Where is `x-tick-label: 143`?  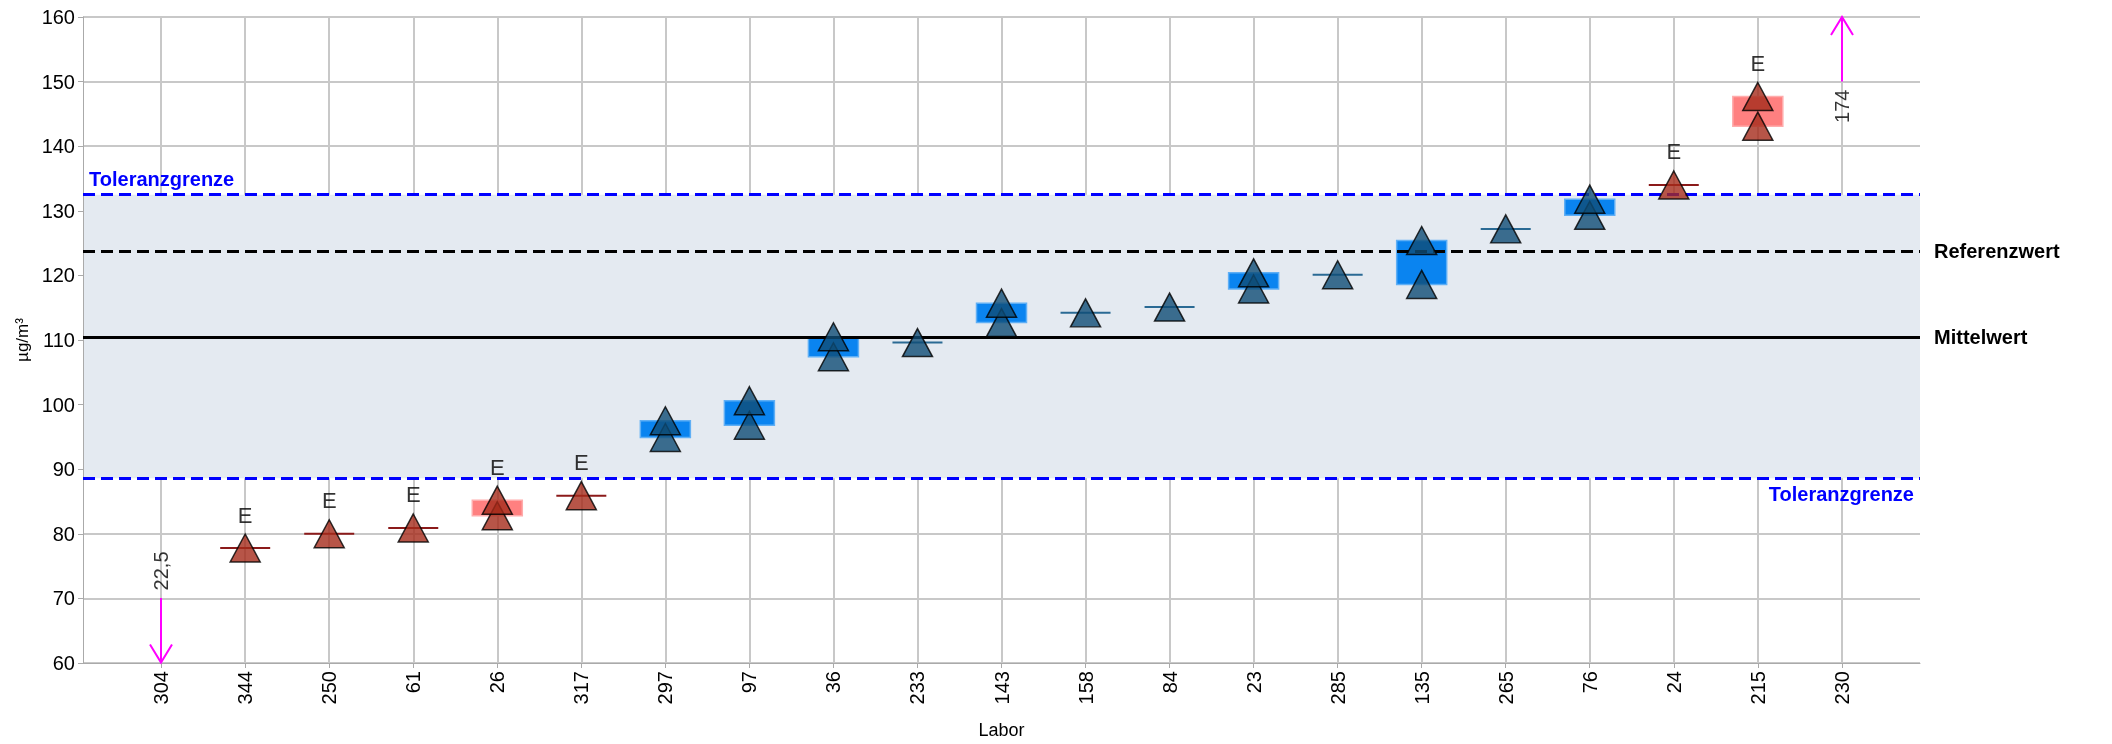 x-tick-label: 143 is located at coordinates (1001, 688).